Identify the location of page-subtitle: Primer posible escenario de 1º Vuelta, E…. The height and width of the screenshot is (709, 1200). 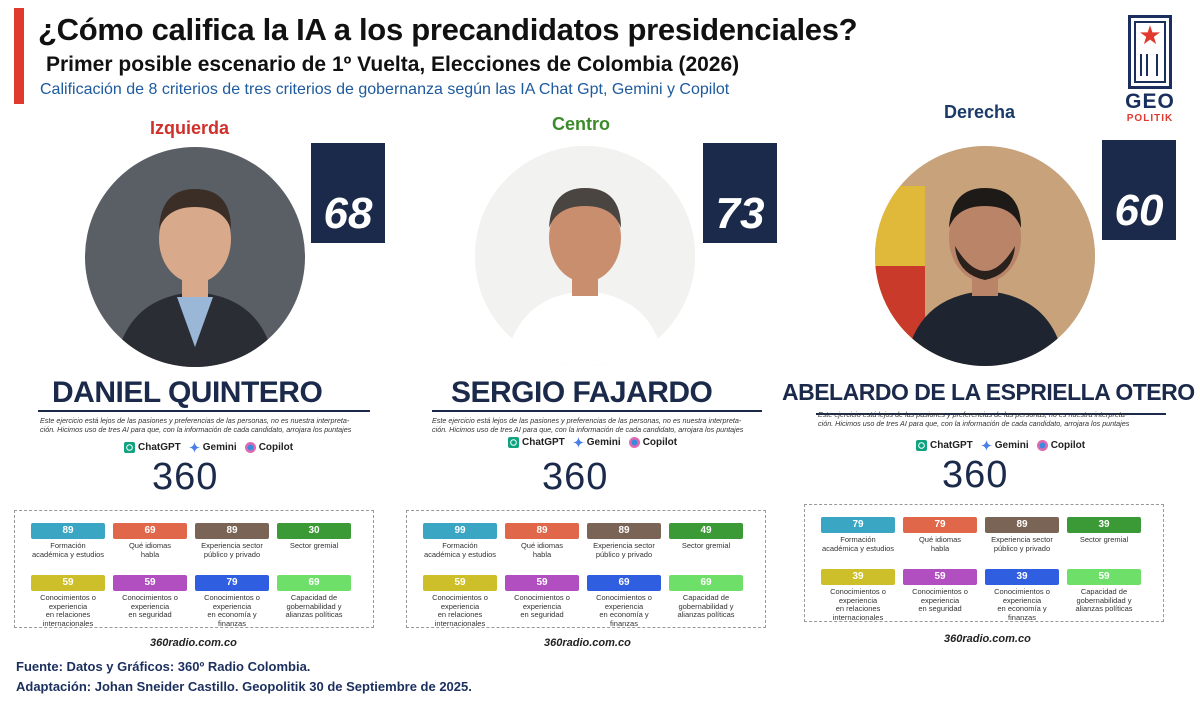
(393, 64).